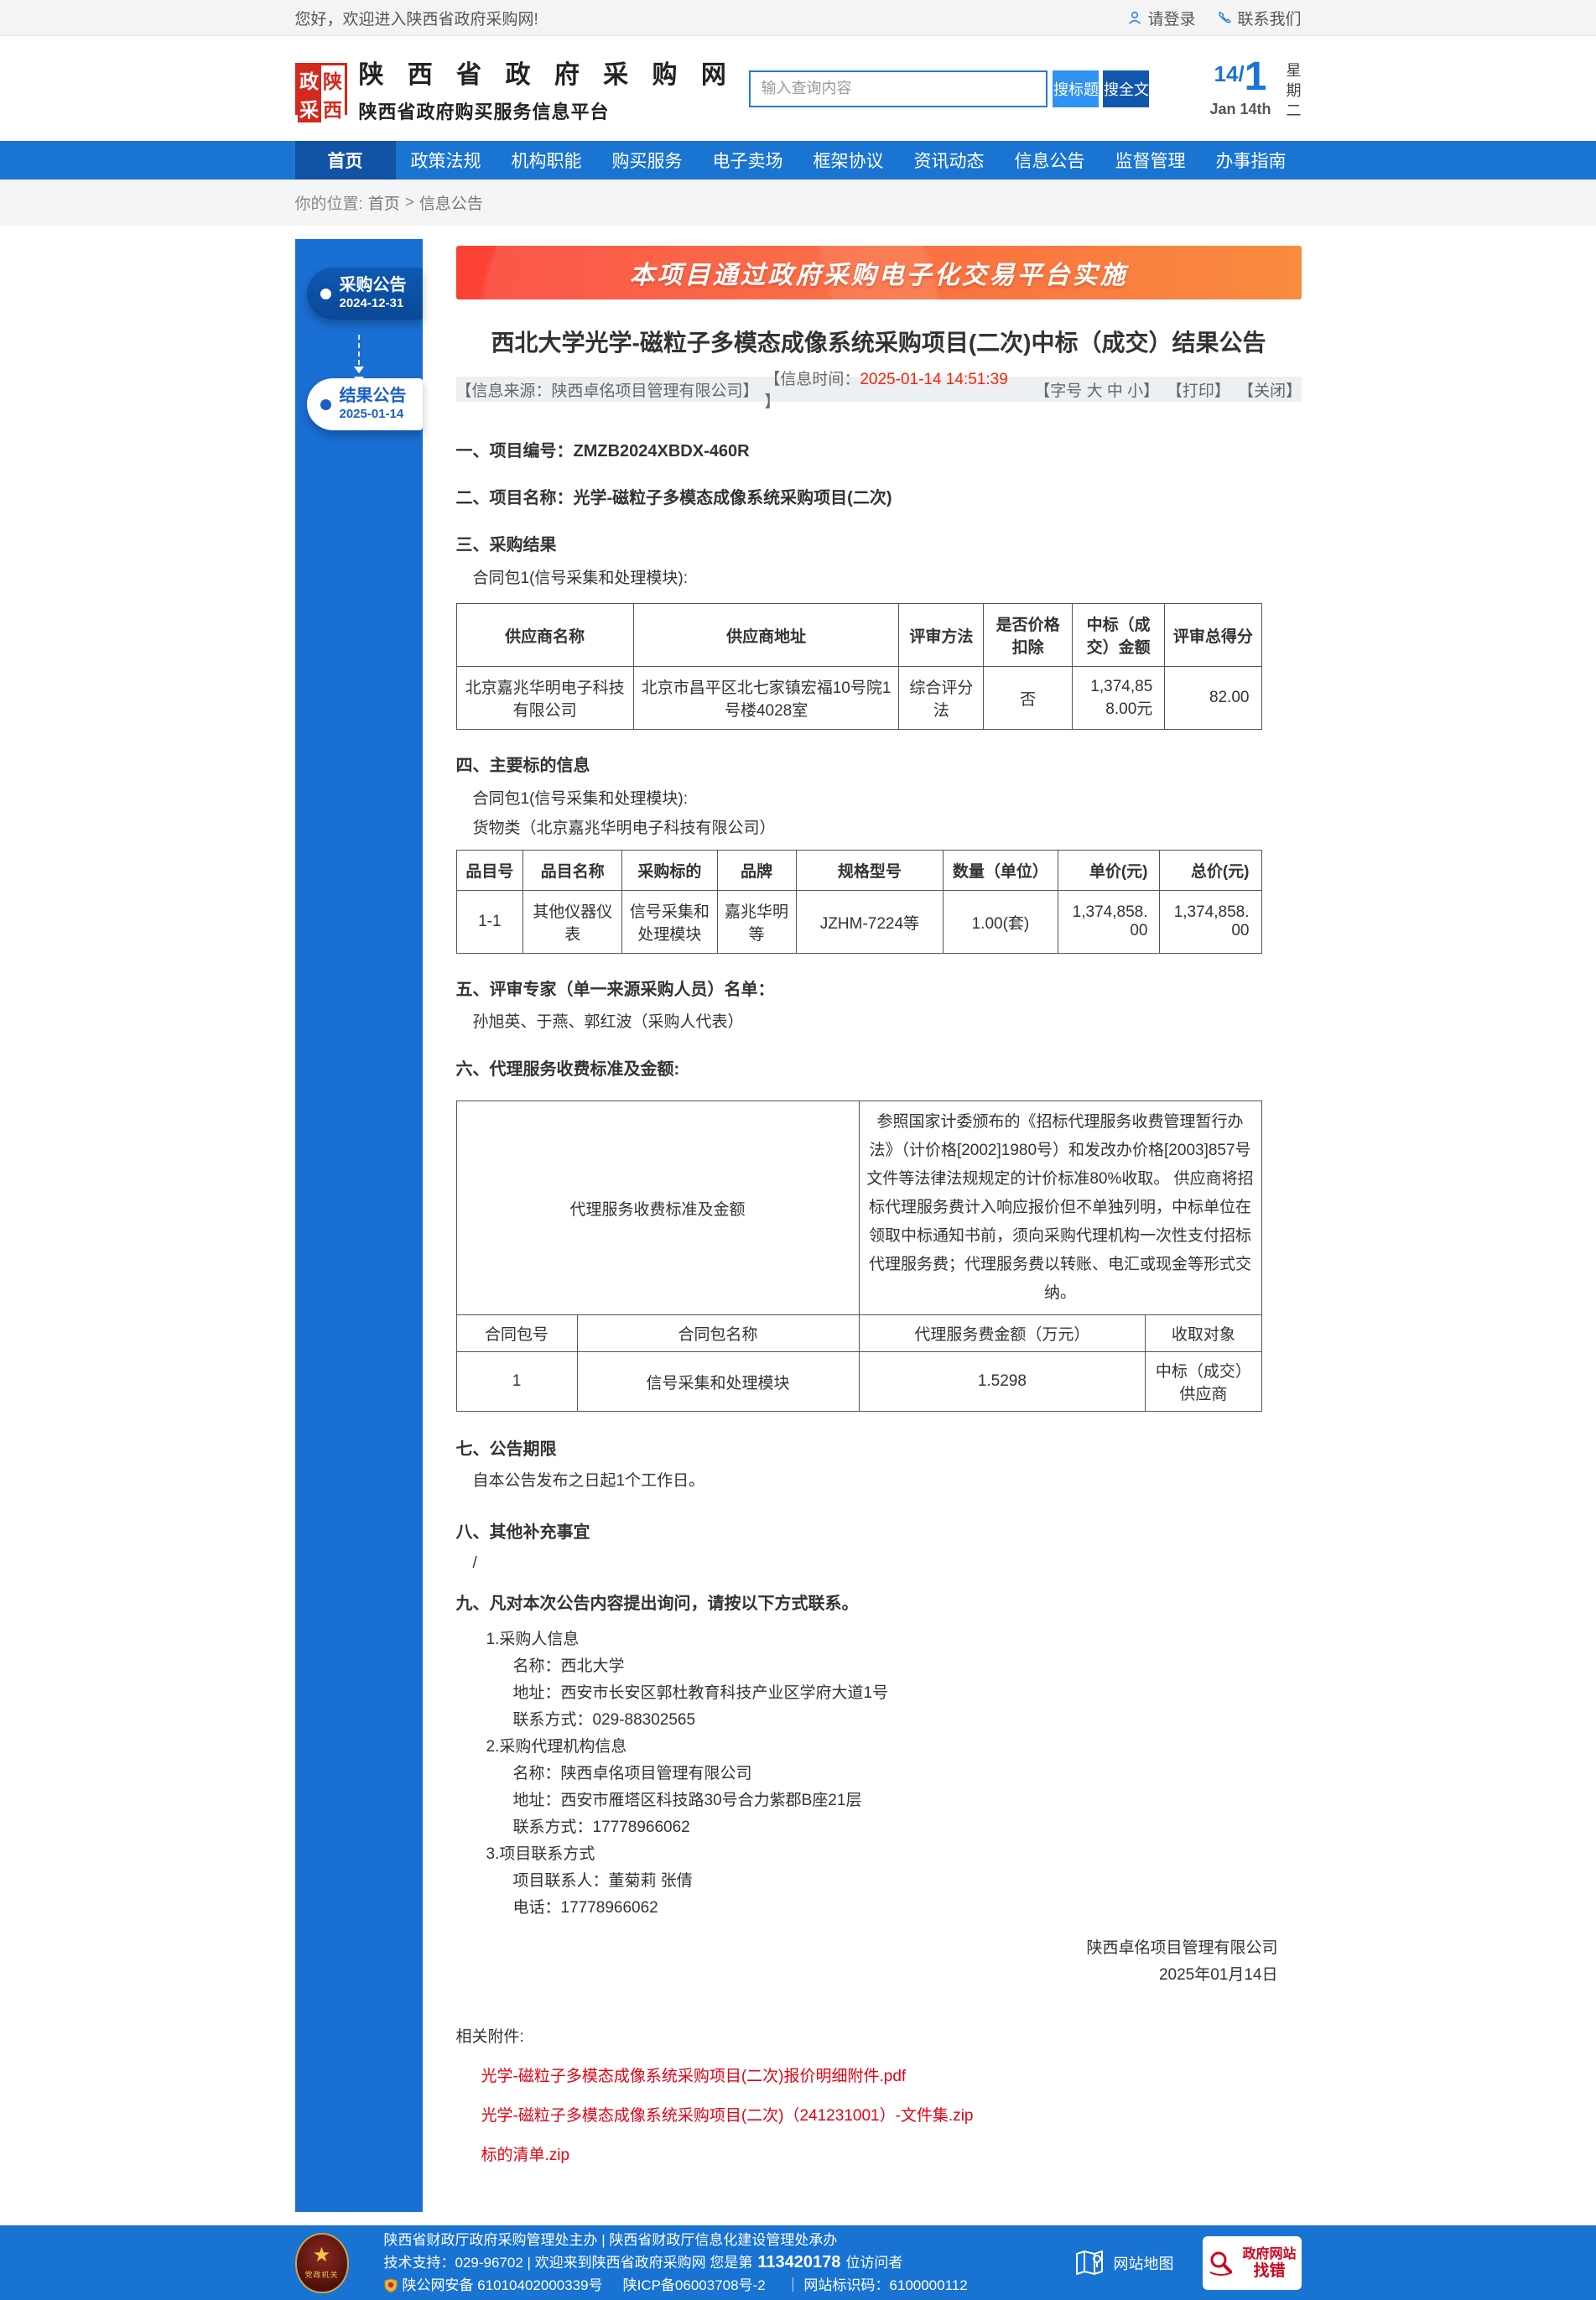 This screenshot has height=2300, width=1596. I want to click on seal-char: 采, so click(309, 107).